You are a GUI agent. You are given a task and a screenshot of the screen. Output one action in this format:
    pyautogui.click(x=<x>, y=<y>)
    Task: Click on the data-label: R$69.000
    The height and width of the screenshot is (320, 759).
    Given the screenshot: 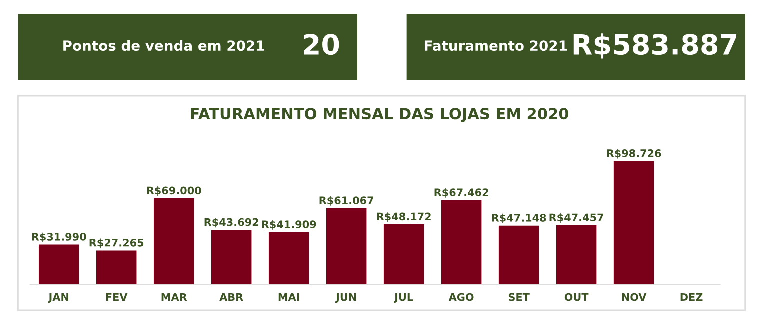 What is the action you would take?
    pyautogui.click(x=174, y=191)
    